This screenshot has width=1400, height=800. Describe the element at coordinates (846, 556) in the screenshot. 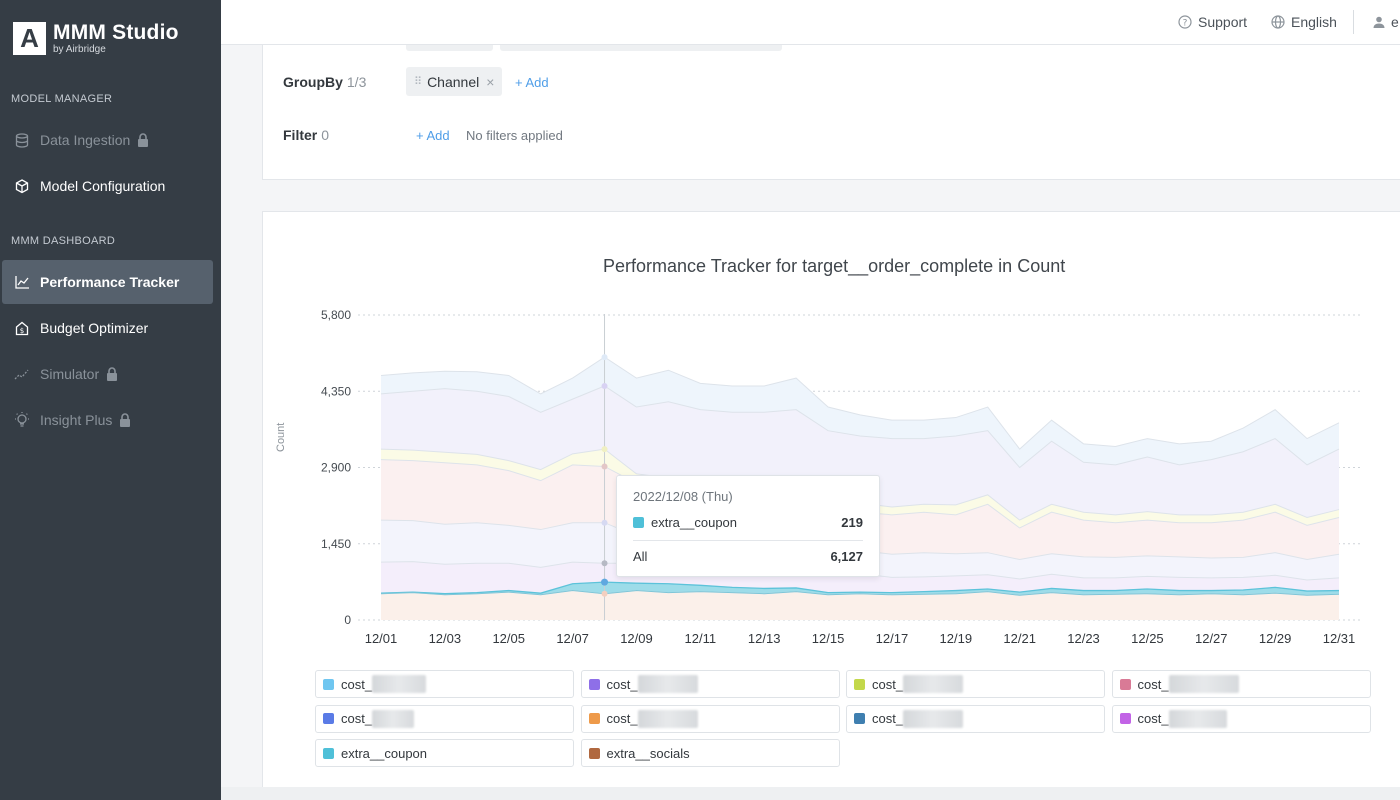

I see `tooltip-total-value: 6,127` at that location.